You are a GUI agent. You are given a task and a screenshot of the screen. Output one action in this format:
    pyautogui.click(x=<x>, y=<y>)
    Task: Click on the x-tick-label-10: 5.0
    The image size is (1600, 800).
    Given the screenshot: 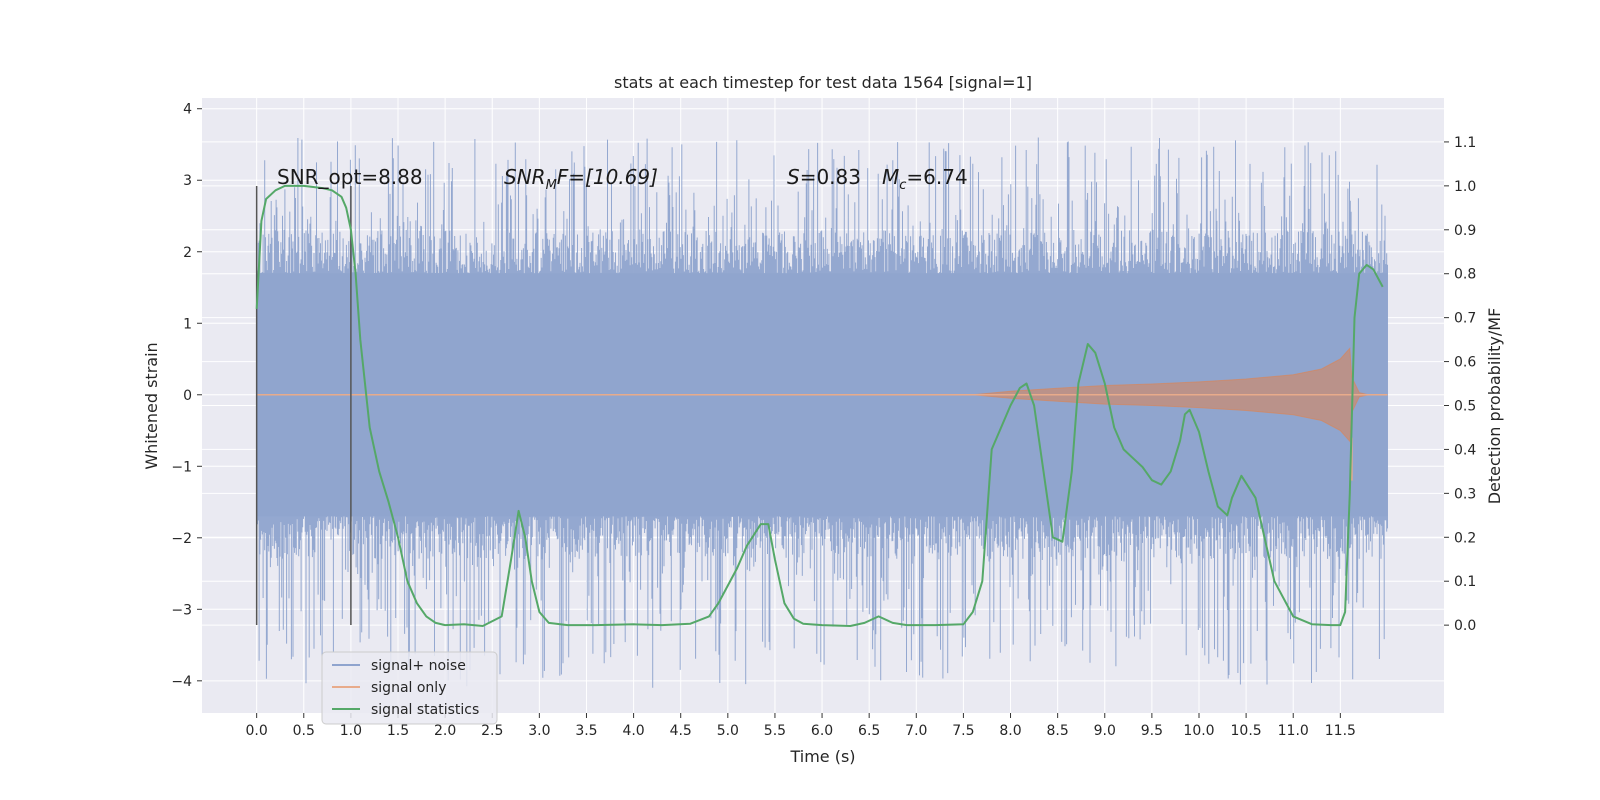 What is the action you would take?
    pyautogui.click(x=728, y=731)
    